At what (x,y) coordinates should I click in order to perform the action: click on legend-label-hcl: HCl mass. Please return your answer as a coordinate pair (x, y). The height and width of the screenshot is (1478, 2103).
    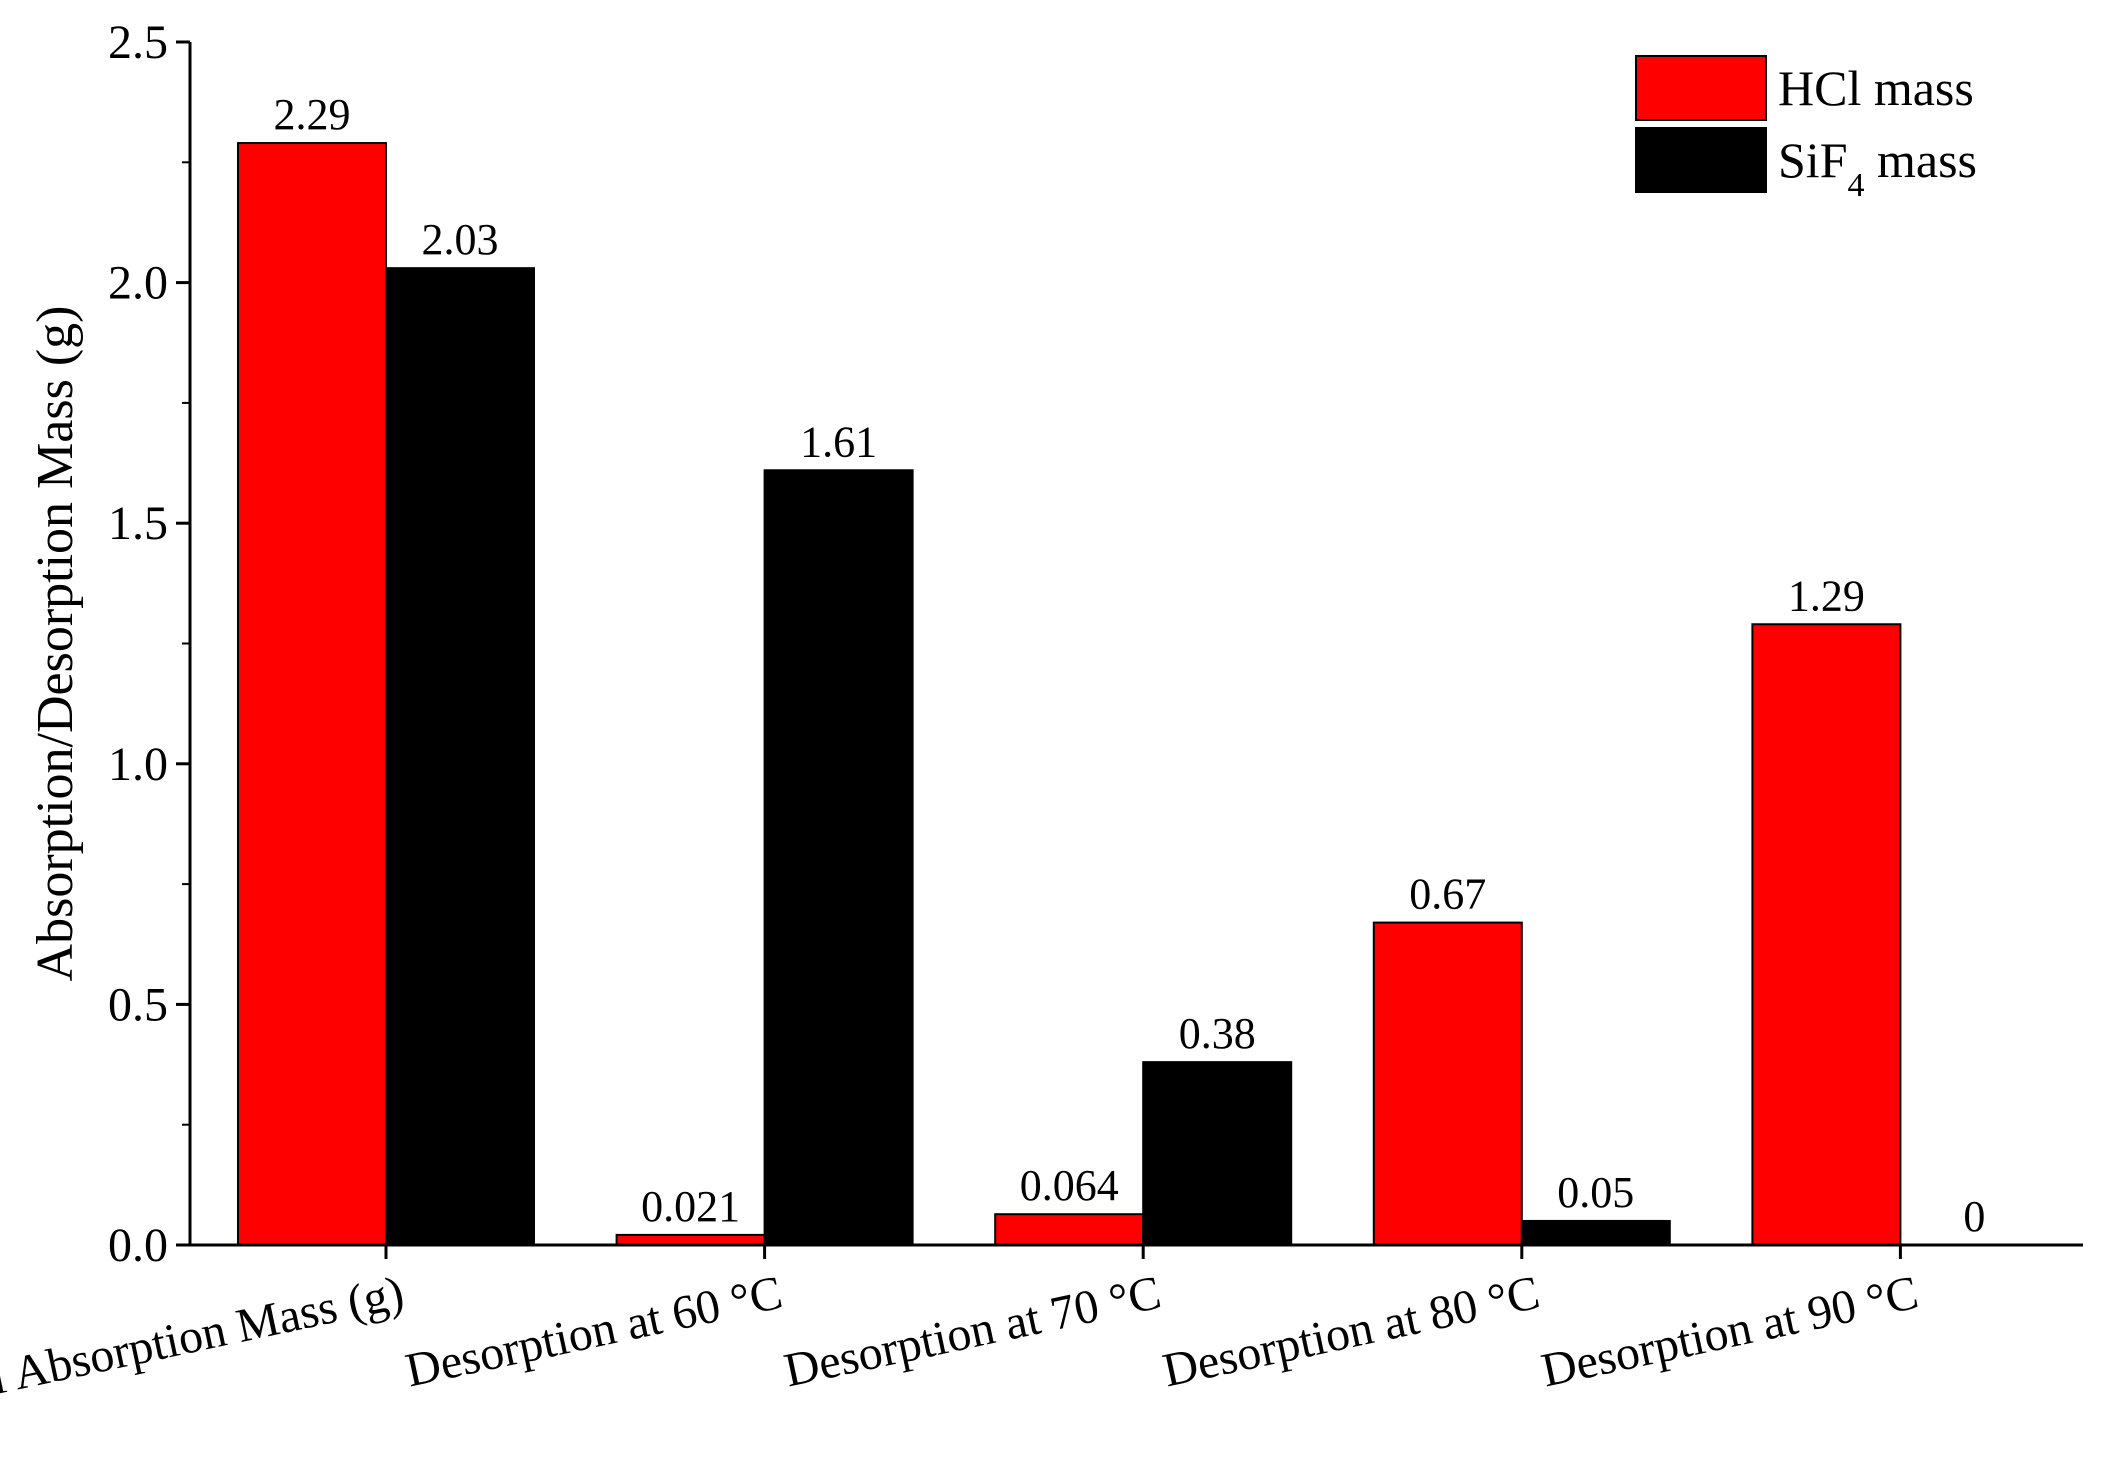
    Looking at the image, I should click on (1876, 88).